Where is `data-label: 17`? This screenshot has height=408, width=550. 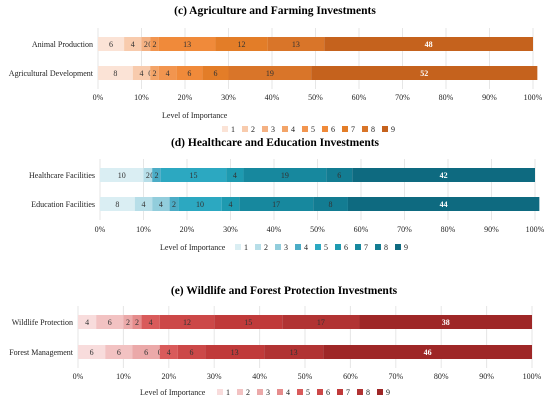 data-label: 17 is located at coordinates (321, 322).